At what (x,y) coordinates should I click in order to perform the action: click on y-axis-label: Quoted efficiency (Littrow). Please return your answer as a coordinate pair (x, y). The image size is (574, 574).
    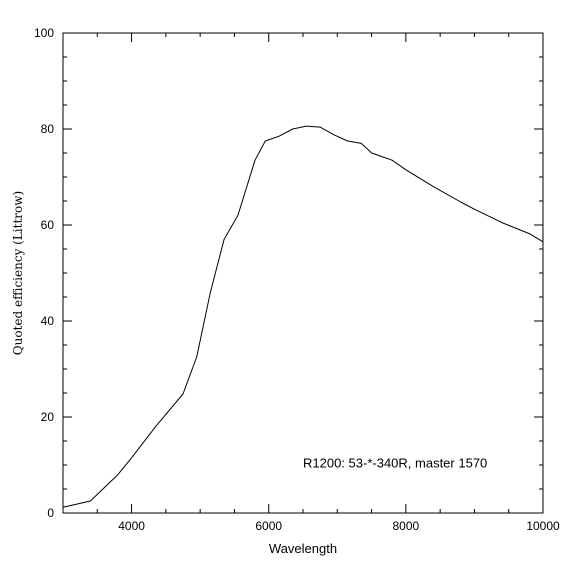
    Looking at the image, I should click on (18, 273).